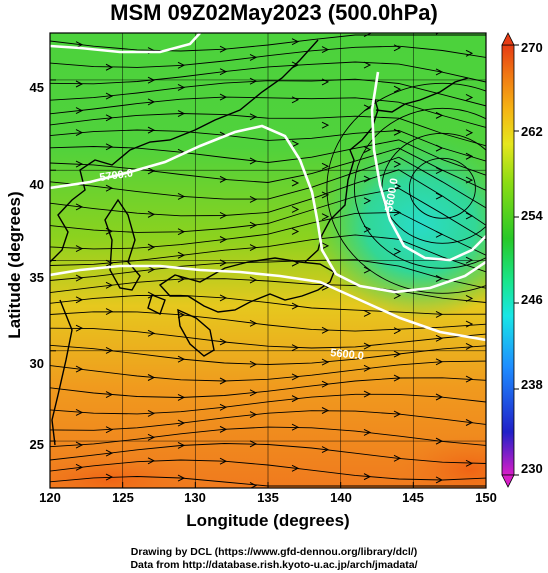 This screenshot has height=573, width=548. I want to click on x-tick-label: 145, so click(413, 497).